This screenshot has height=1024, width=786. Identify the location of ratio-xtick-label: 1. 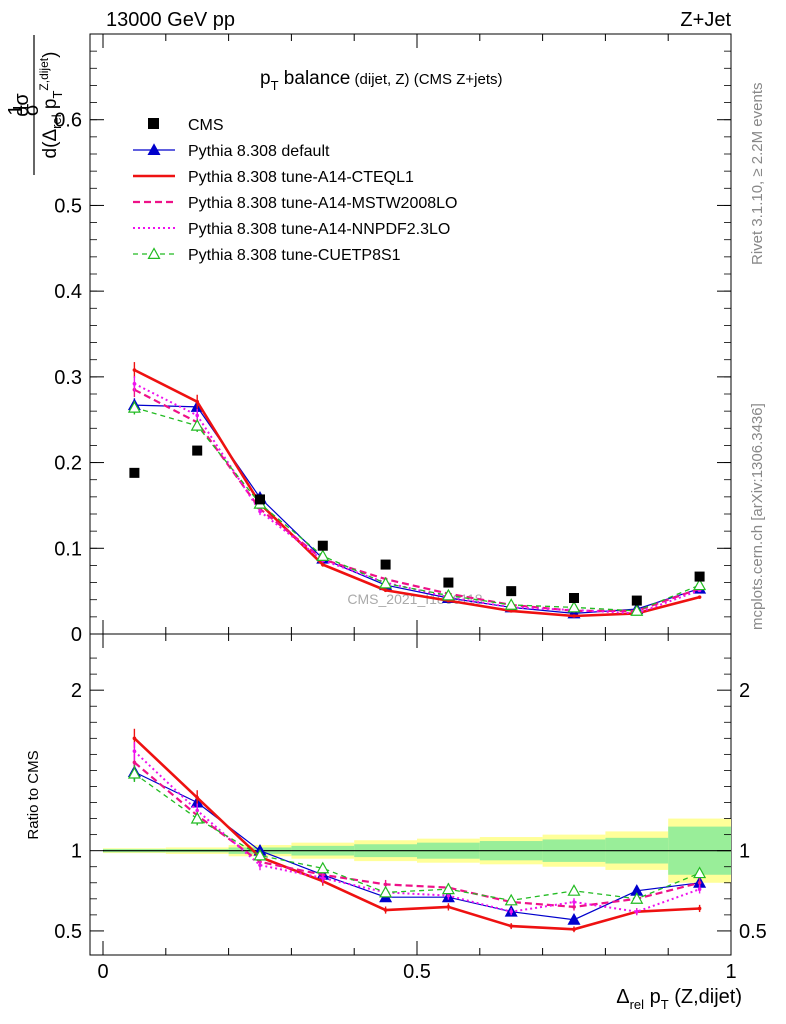
(730, 972).